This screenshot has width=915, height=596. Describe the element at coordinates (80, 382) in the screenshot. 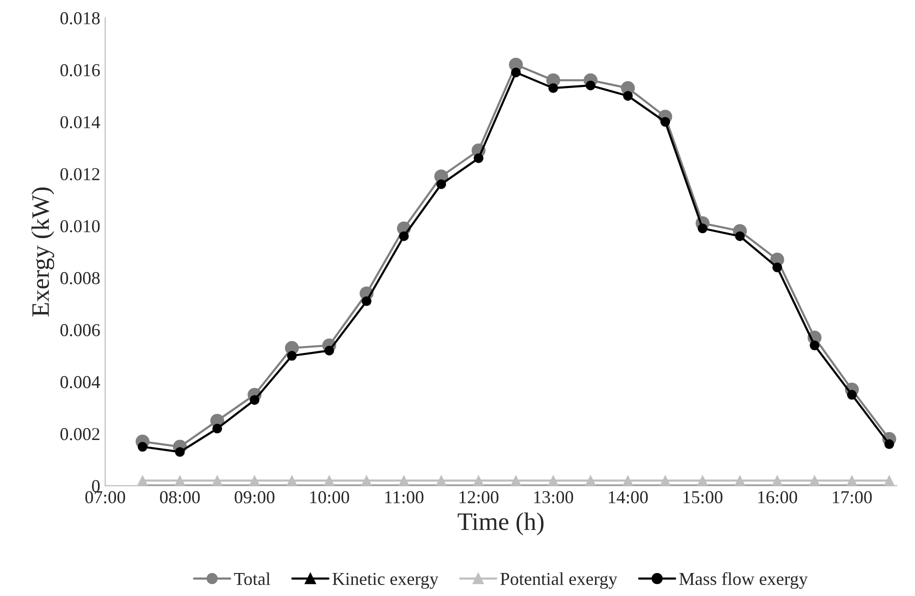

I see `y-tick-label: 0.004` at that location.